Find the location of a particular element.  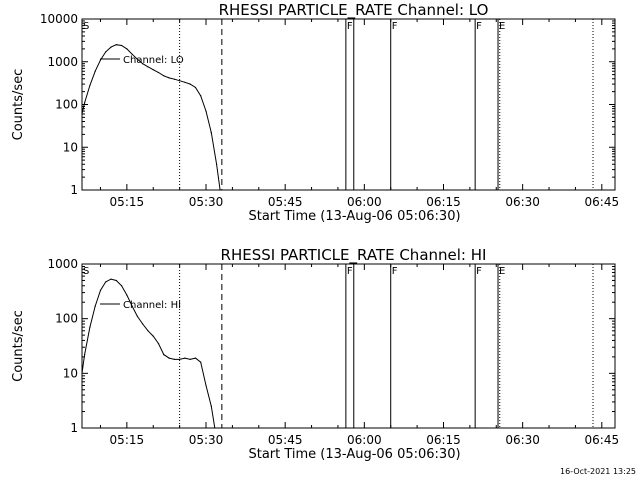

chart-title: RHESSI PARTICLE_RATE Channel: LO is located at coordinates (354, 10).